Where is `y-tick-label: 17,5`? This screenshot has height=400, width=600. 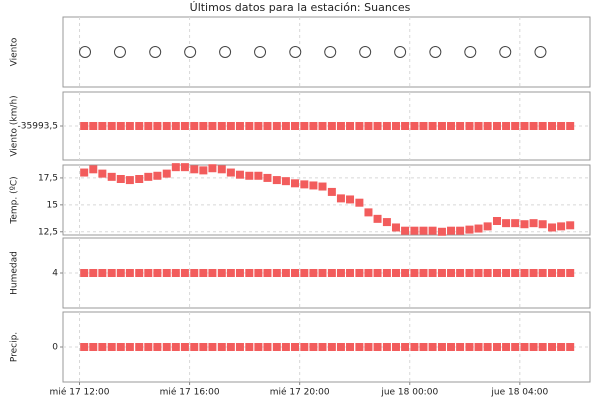
y-tick-label: 17,5 is located at coordinates (48, 178).